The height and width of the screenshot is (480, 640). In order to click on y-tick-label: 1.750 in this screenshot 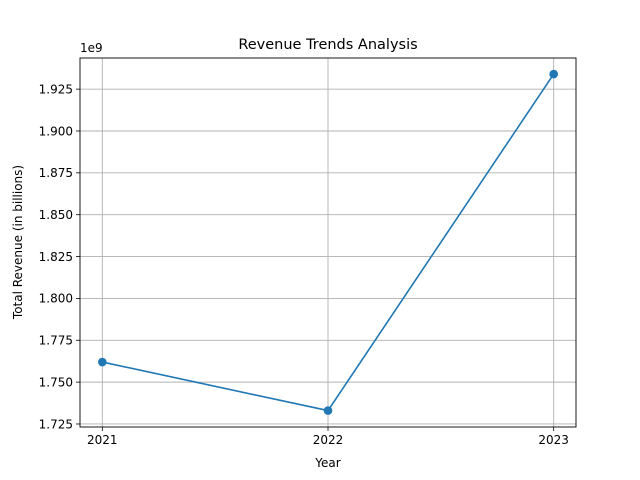, I will do `click(56, 382)`.